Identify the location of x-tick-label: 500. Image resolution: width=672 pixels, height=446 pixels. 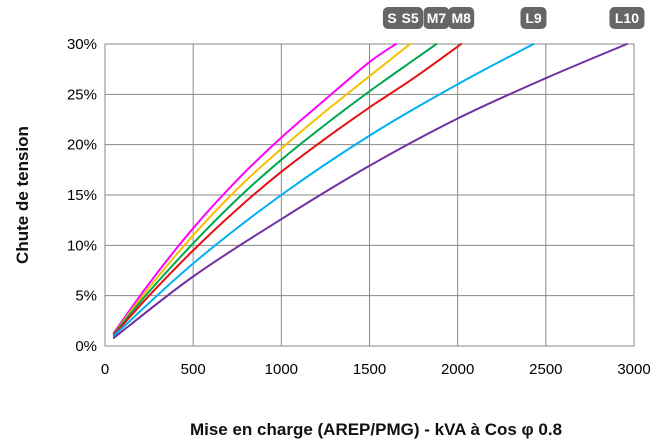
(193, 369).